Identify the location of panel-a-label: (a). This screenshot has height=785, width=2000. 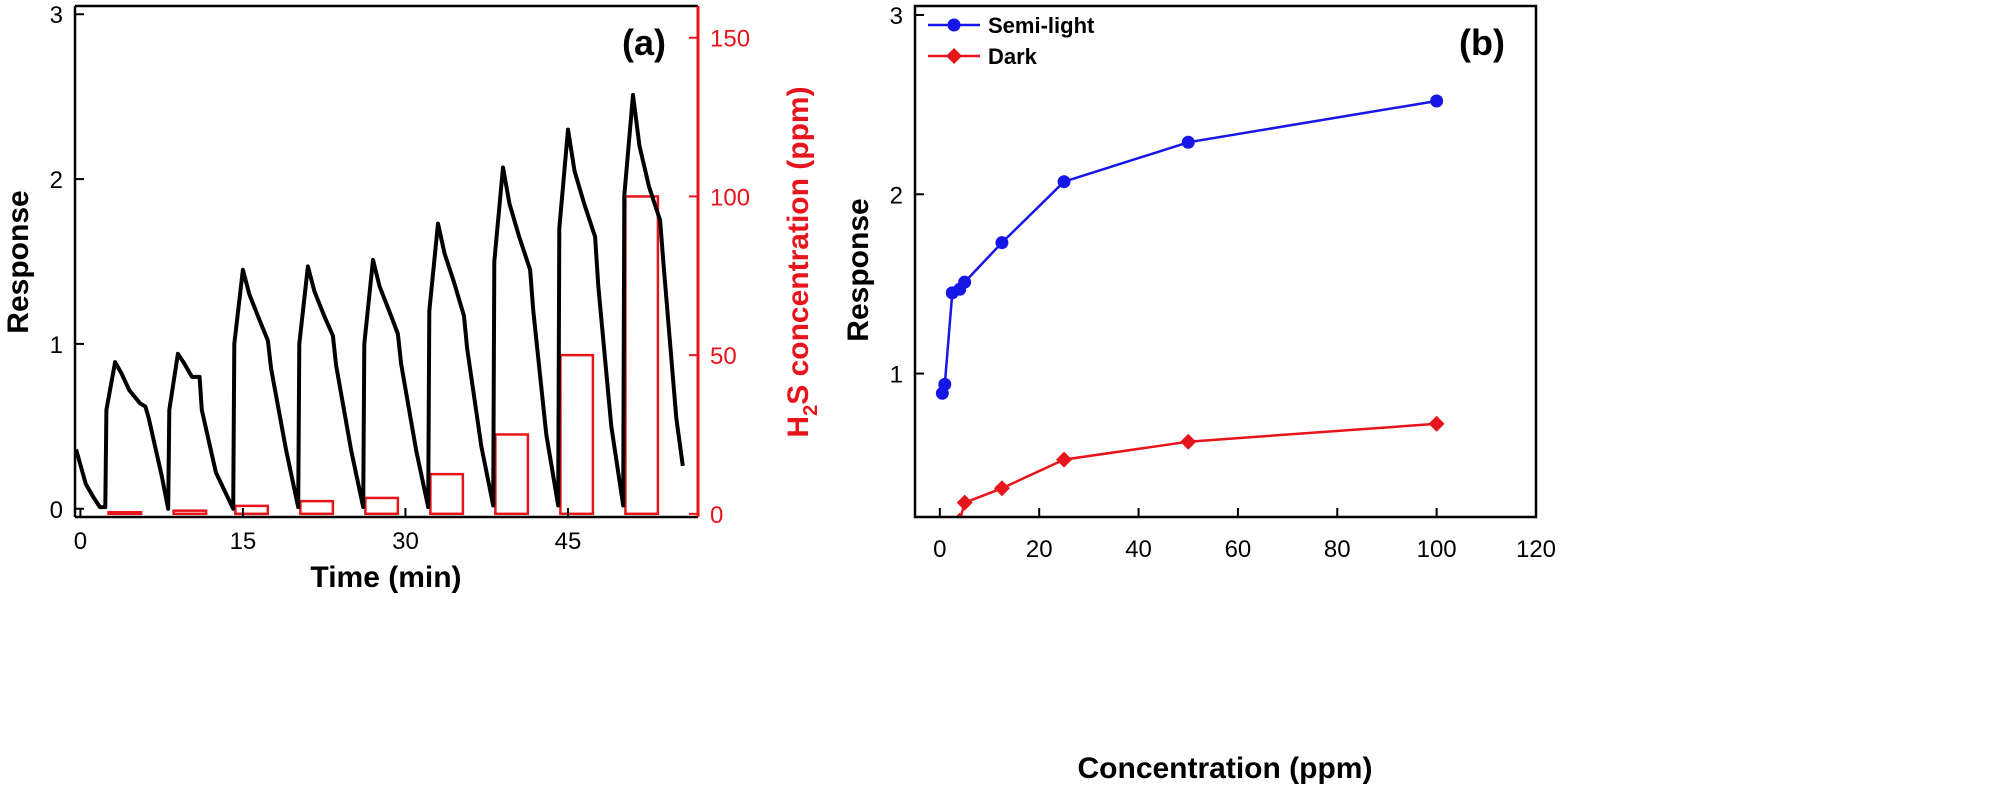
(644, 42).